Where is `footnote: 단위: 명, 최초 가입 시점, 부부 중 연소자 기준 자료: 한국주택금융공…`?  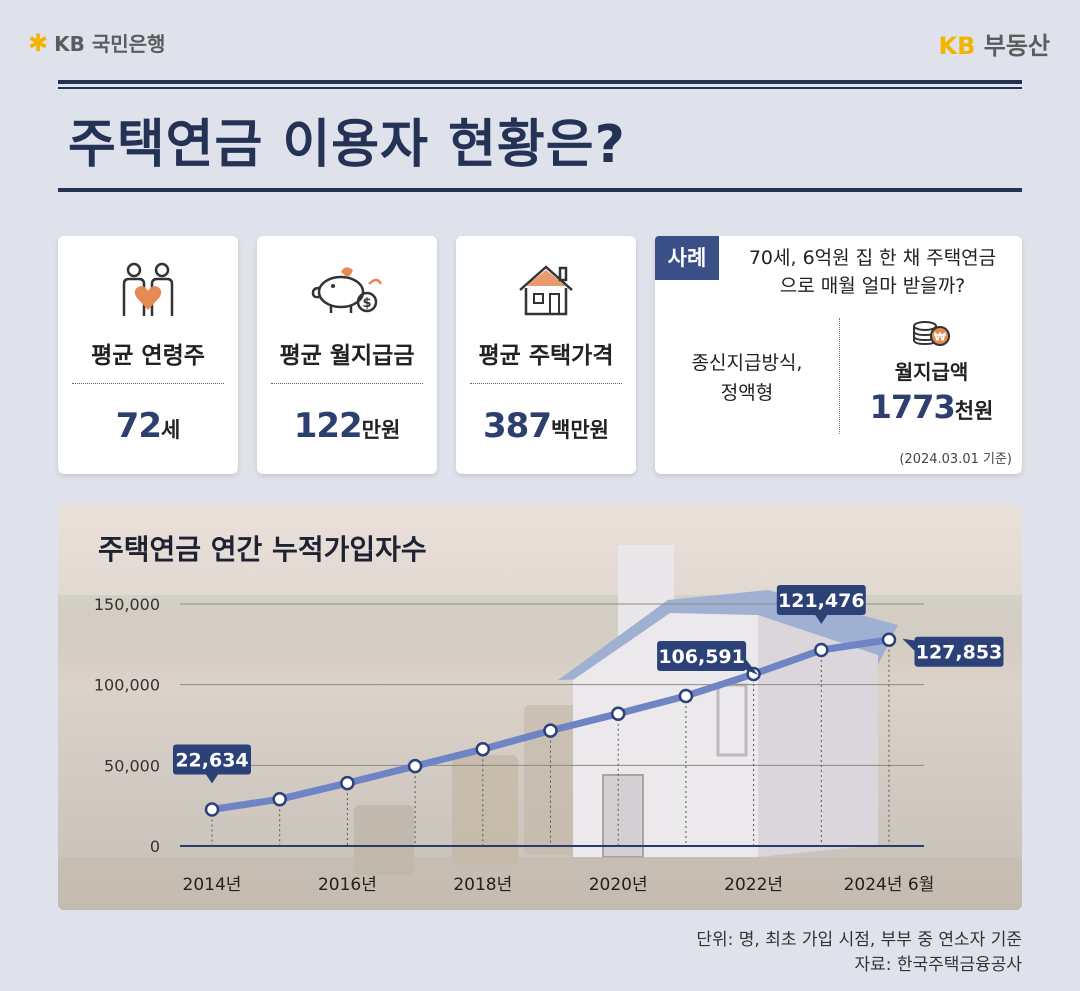
footnote: 단위: 명, 최초 가입 시점, 부부 중 연소자 기준 자료: 한국주택금융공… is located at coordinates (859, 953).